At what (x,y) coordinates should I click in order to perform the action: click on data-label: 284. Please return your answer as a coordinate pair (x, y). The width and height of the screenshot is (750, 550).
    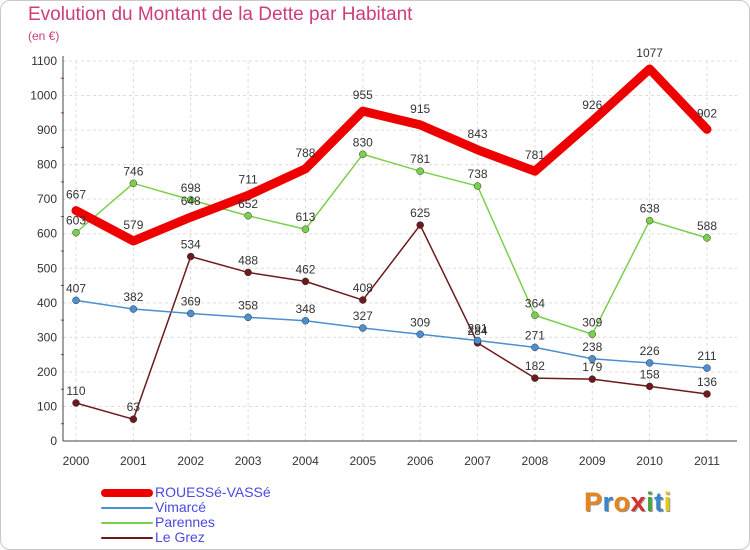
    Looking at the image, I should click on (478, 331).